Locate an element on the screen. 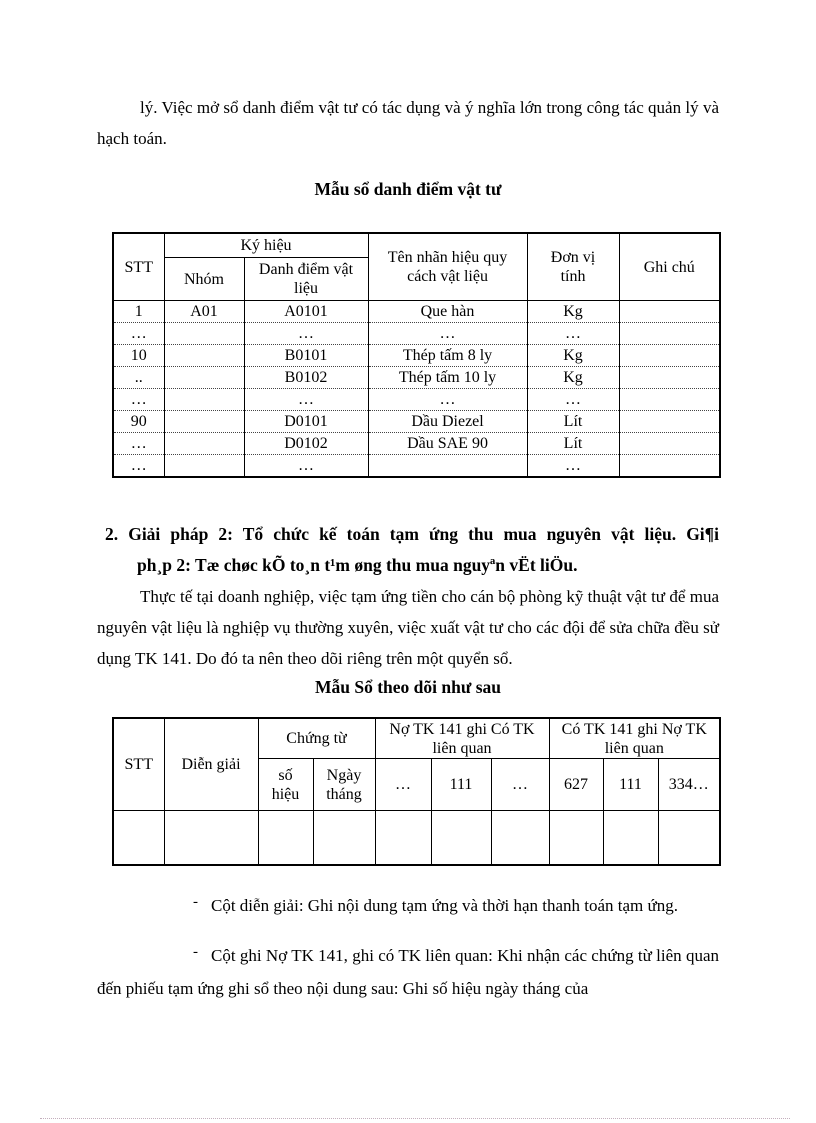 The height and width of the screenshot is (1123, 816). table-row: 1 A01 A0101 Que hàn Kg is located at coordinates (416, 311).